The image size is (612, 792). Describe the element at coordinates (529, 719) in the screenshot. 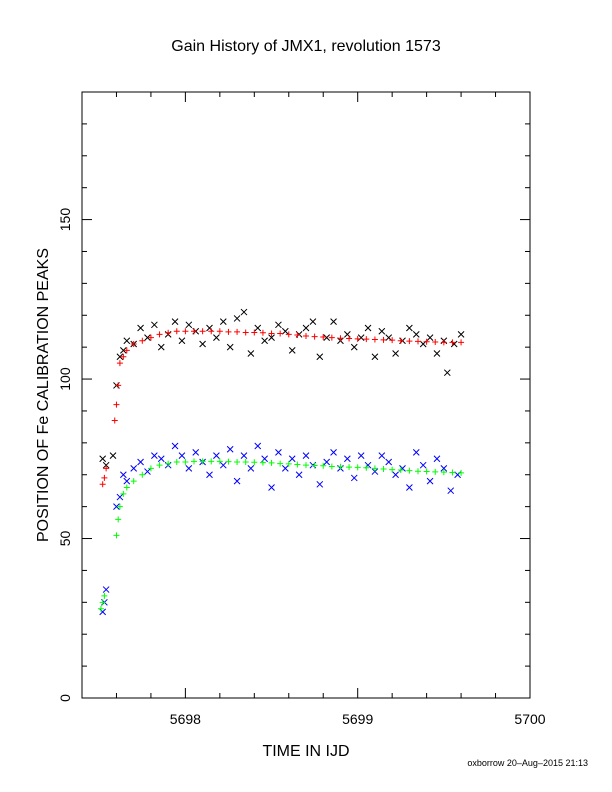

I see `x-tick-label: 5700` at that location.